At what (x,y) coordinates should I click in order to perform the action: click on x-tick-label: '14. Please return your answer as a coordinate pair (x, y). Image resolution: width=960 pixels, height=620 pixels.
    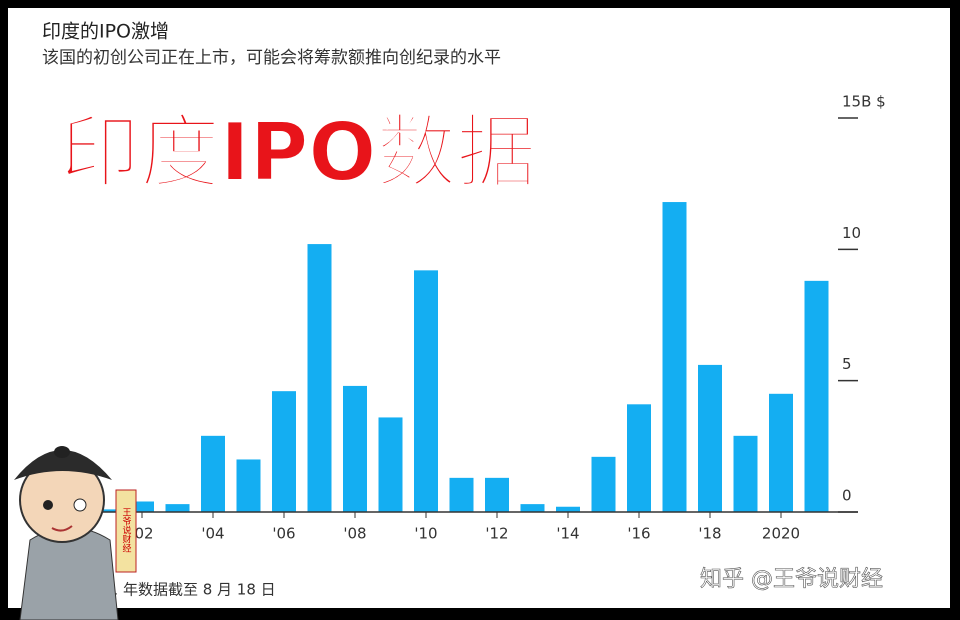
    Looking at the image, I should click on (567, 534).